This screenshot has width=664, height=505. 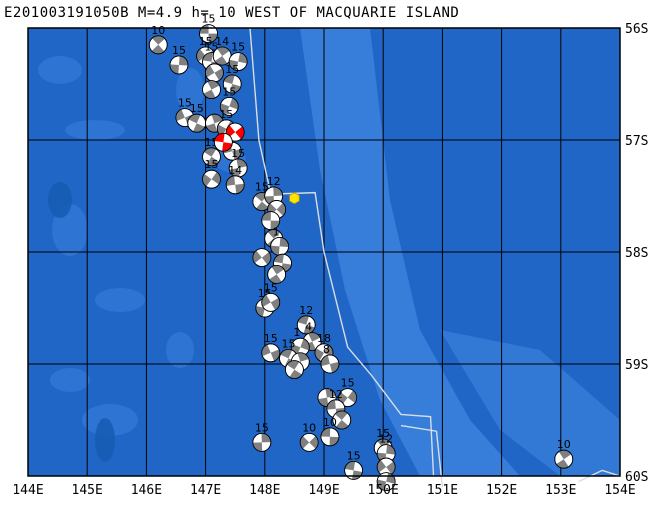 I want to click on lon-tick-label: 150E, so click(x=383, y=490).